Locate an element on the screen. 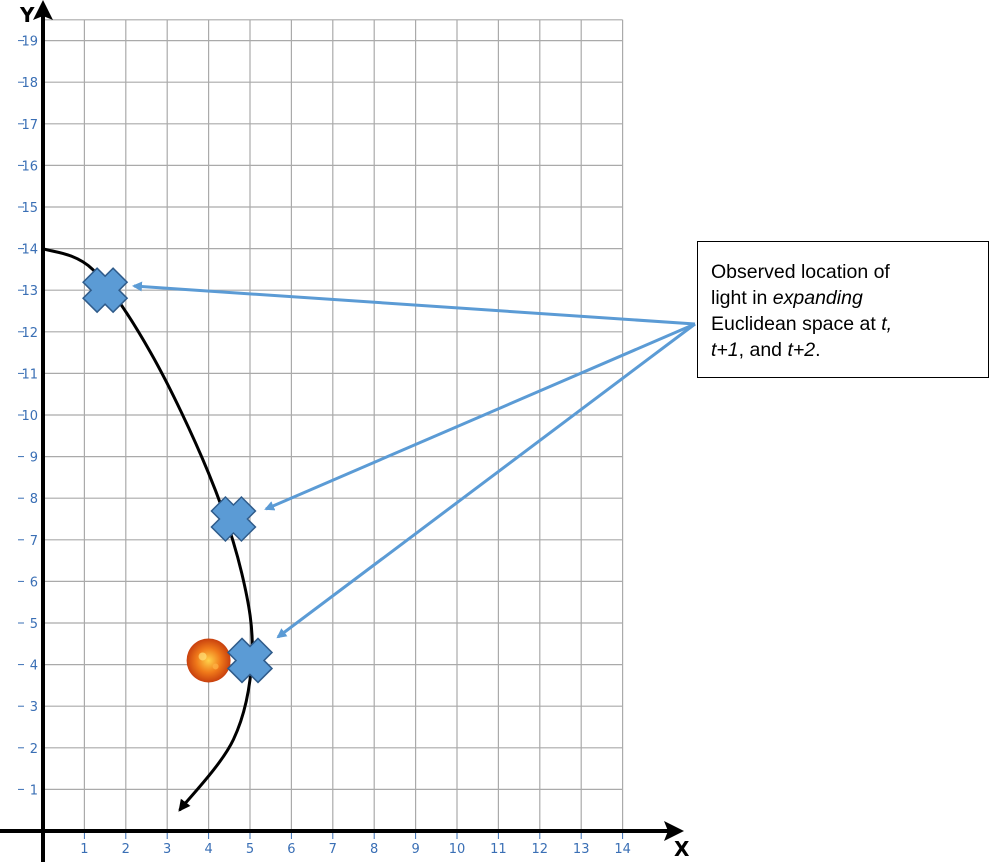 The width and height of the screenshot is (995, 862). y-tick-label: 9 is located at coordinates (34, 458).